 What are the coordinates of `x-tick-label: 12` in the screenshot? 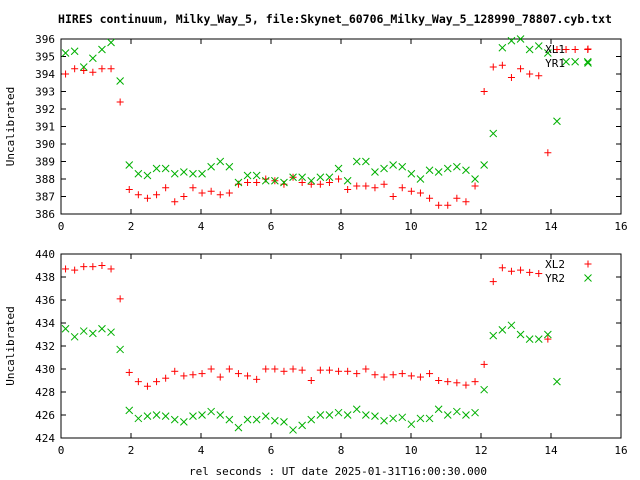 It's located at (480, 450).